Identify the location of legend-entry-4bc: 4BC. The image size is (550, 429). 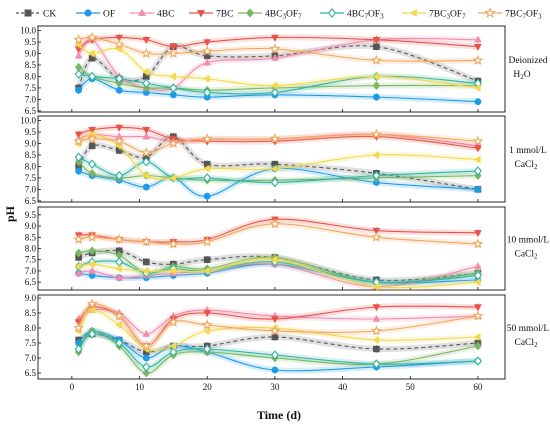
(152, 14).